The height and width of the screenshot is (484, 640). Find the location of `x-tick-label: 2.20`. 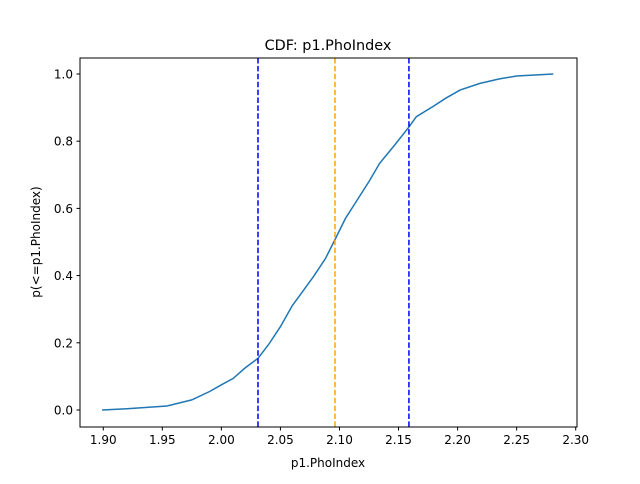

x-tick-label: 2.20 is located at coordinates (457, 440).